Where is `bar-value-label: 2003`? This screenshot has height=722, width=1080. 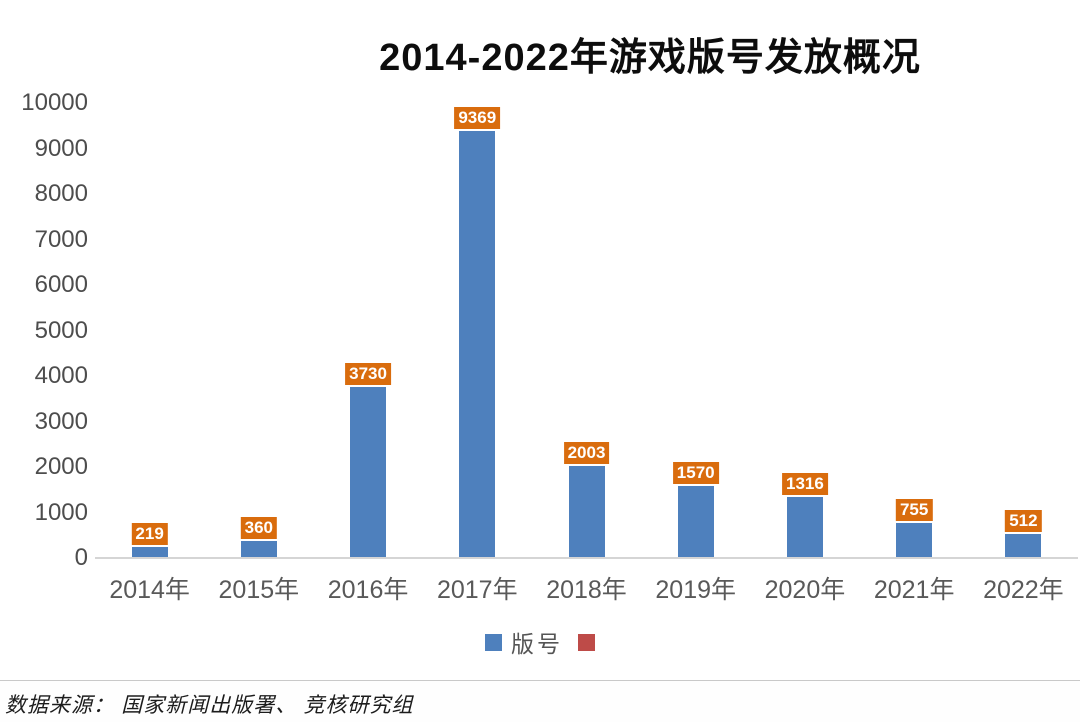
bar-value-label: 2003 is located at coordinates (586, 453).